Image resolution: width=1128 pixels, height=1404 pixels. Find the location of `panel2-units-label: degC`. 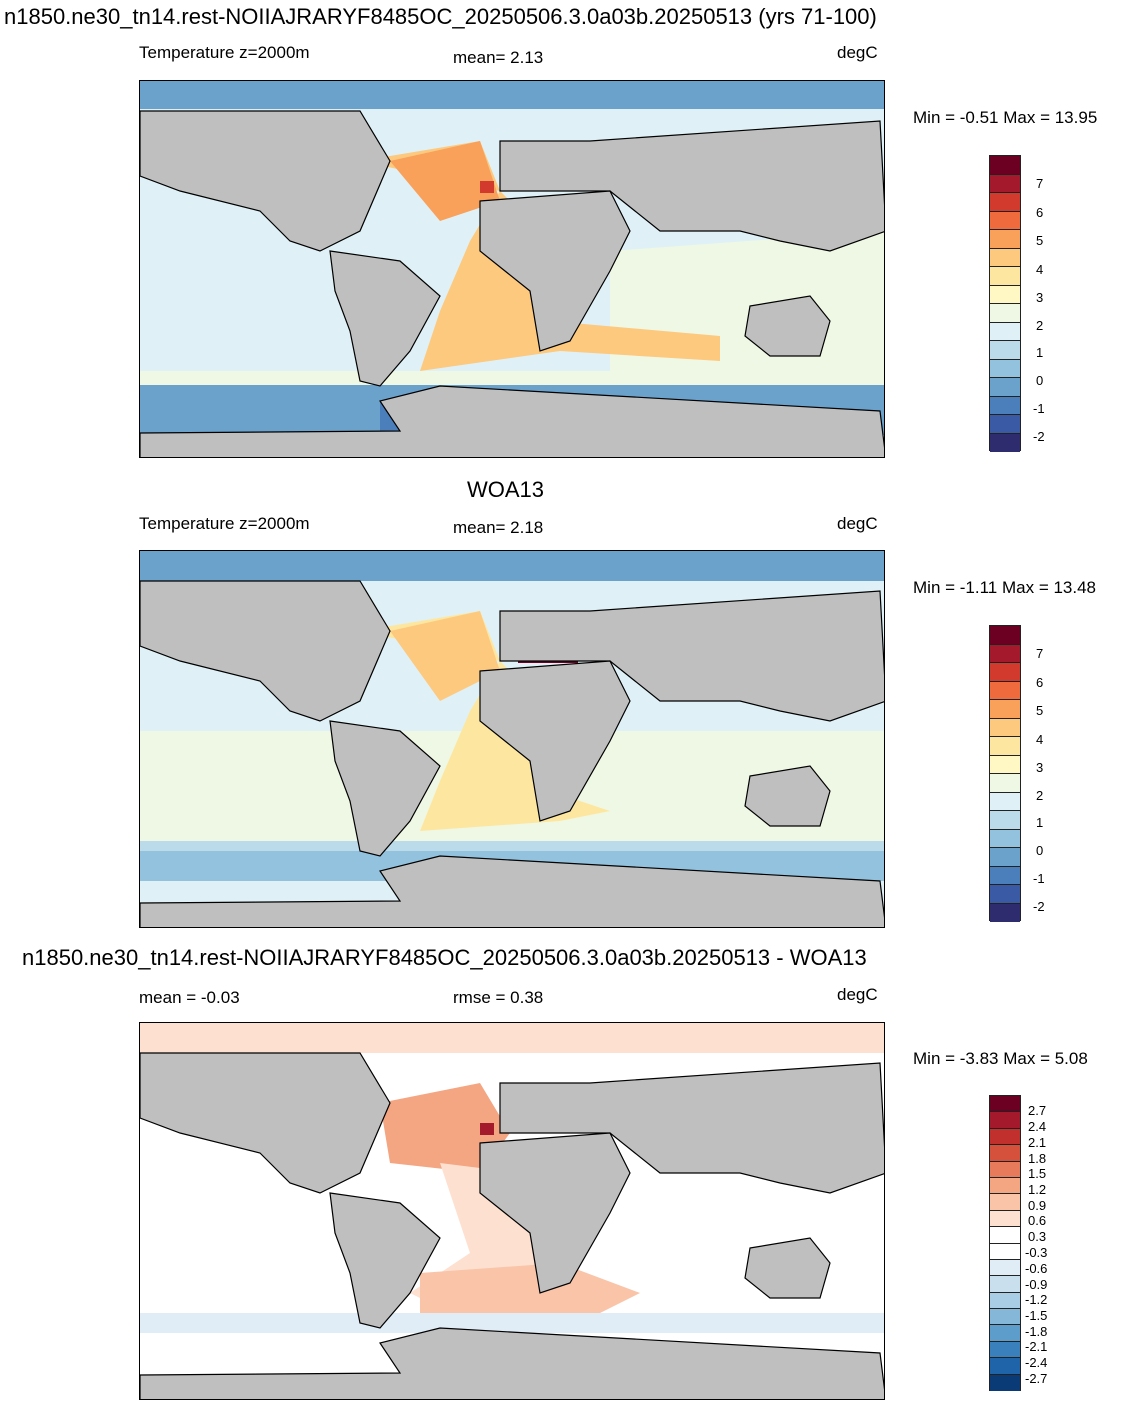

panel2-units-label: degC is located at coordinates (857, 523).